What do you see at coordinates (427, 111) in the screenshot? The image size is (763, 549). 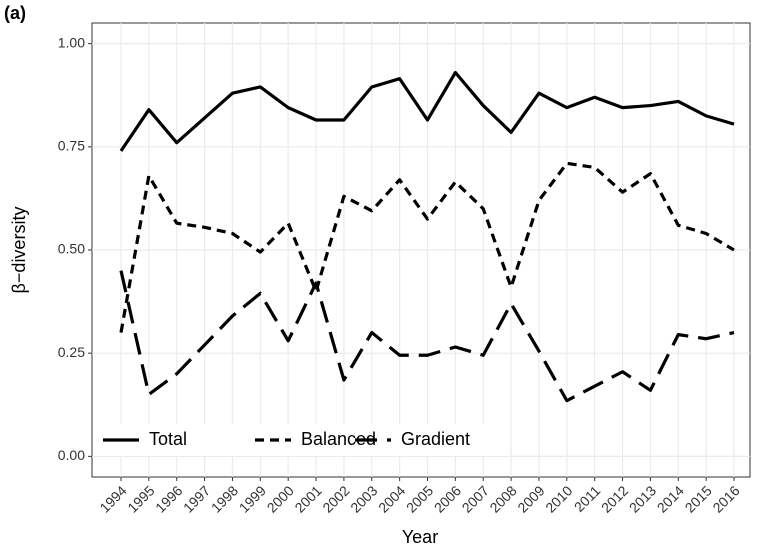 I see `series-line` at bounding box center [427, 111].